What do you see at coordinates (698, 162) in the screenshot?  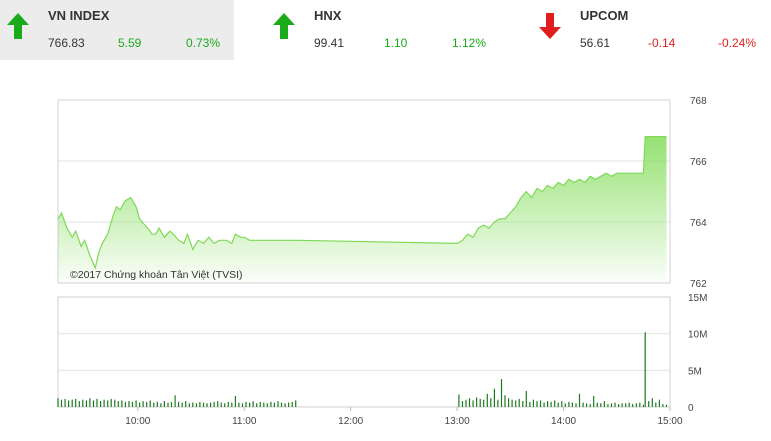 I see `price-tick-label: 766` at bounding box center [698, 162].